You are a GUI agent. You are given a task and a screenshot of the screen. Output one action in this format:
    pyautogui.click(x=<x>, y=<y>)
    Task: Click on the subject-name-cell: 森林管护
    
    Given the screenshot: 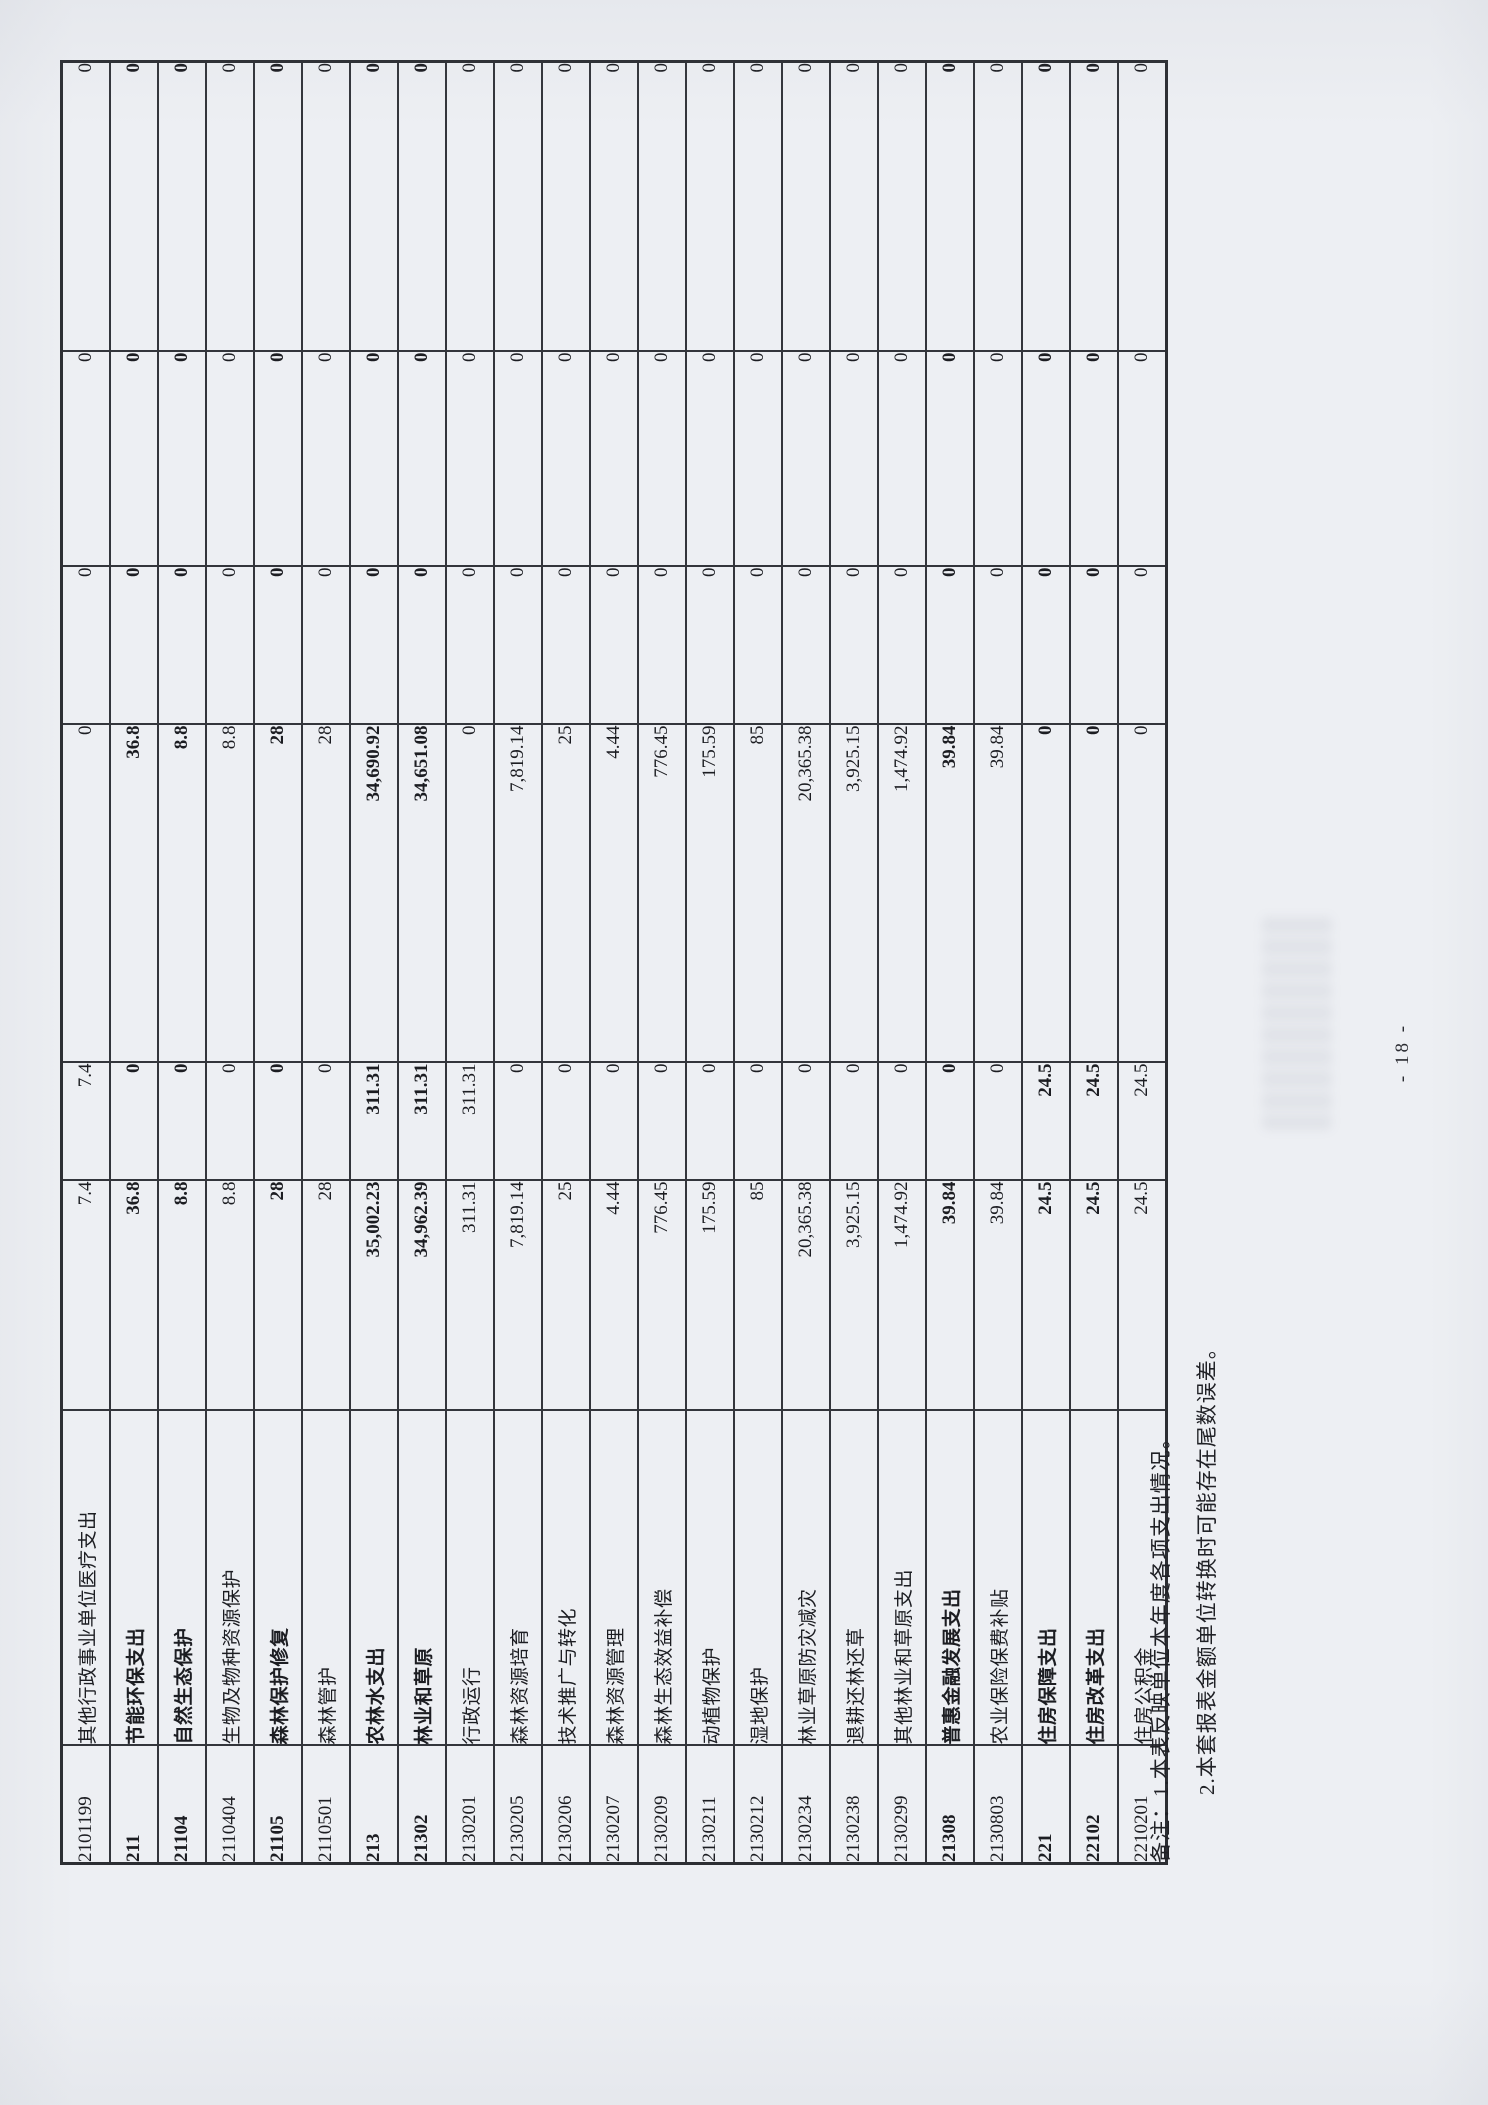 What is the action you would take?
    pyautogui.click(x=326, y=1578)
    